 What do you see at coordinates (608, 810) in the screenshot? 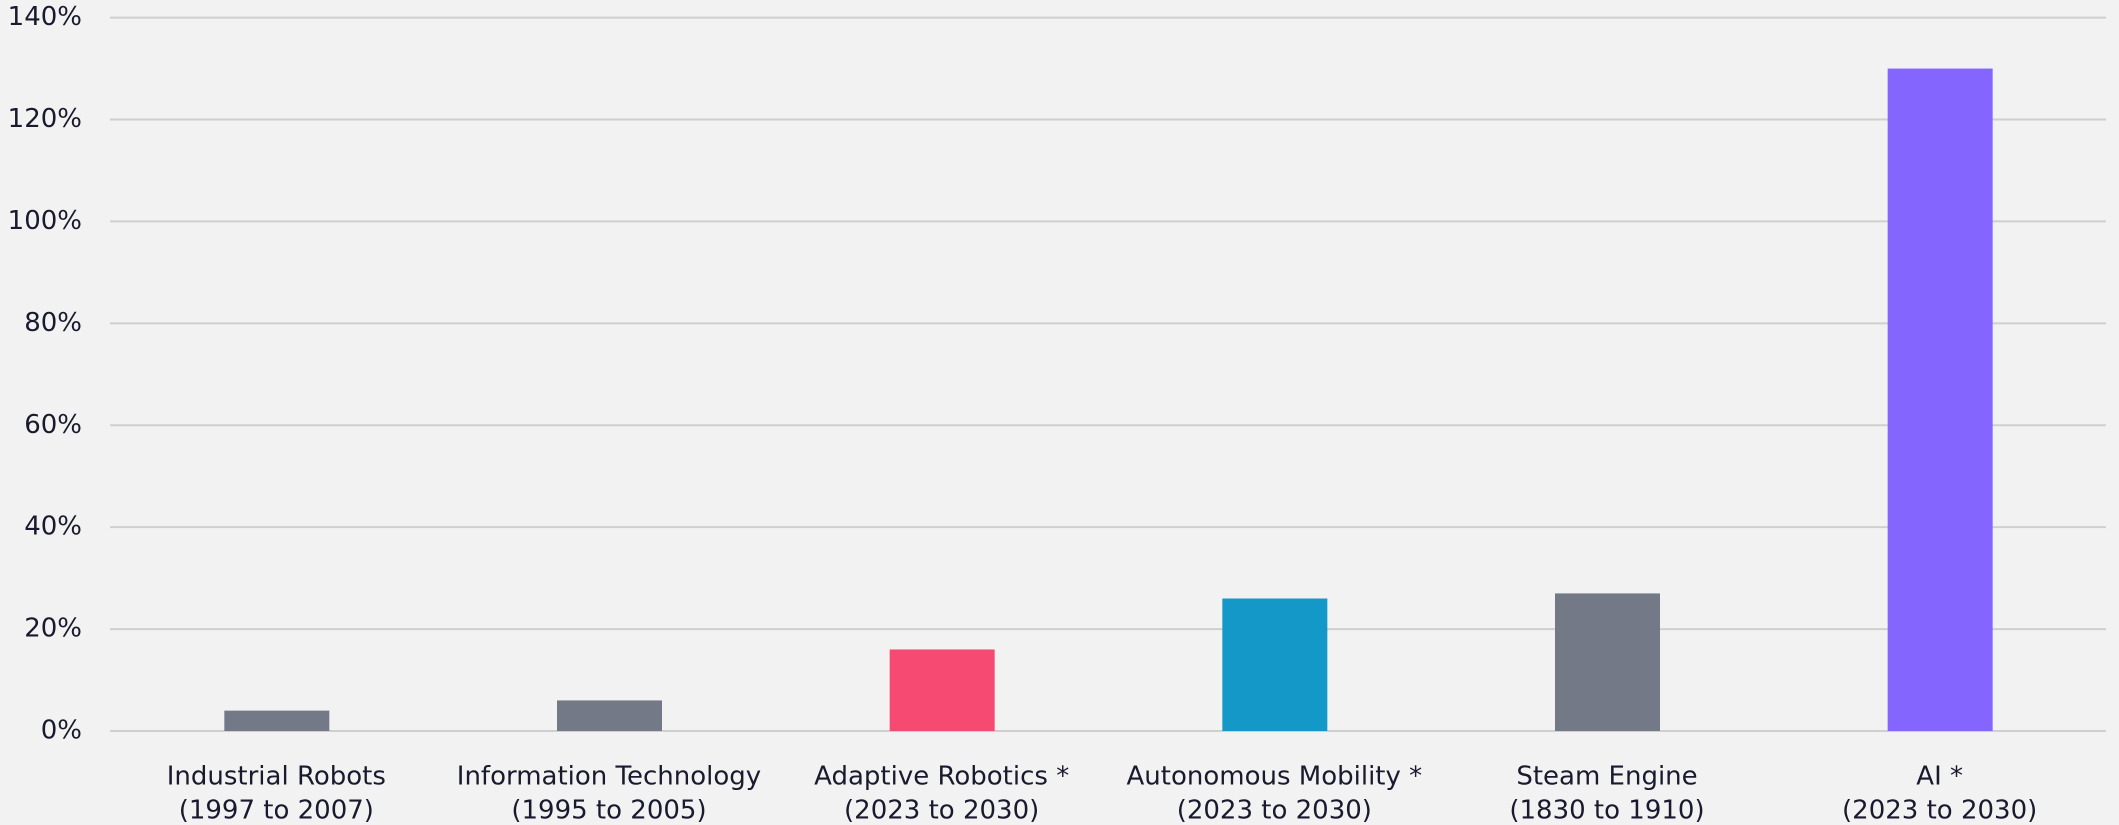
I see `x-tick-label: (1995 to 2005)` at bounding box center [608, 810].